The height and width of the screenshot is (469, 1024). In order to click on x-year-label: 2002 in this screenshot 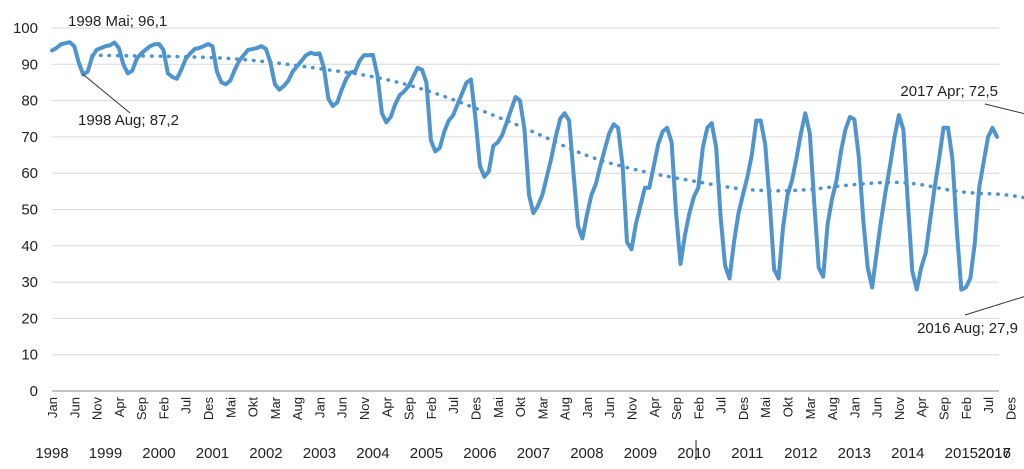, I will do `click(265, 453)`.